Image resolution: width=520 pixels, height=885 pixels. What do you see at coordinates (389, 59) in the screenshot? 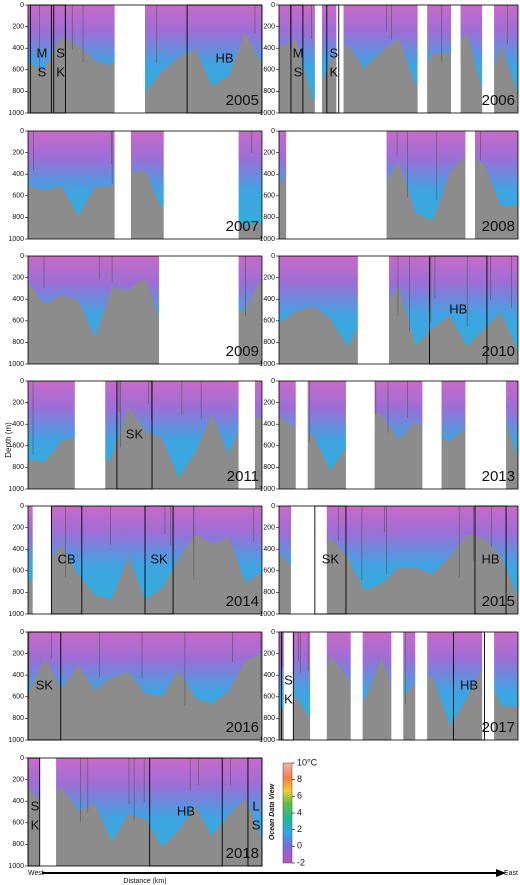
I see `panel: 0 200 400 600 800 1000 MS SK 2006` at bounding box center [389, 59].